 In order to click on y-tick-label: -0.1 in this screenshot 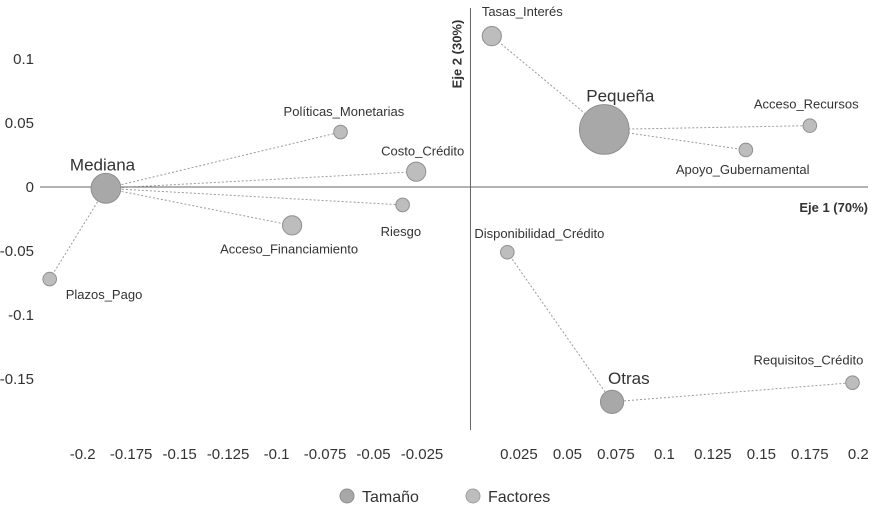, I will do `click(21, 315)`.